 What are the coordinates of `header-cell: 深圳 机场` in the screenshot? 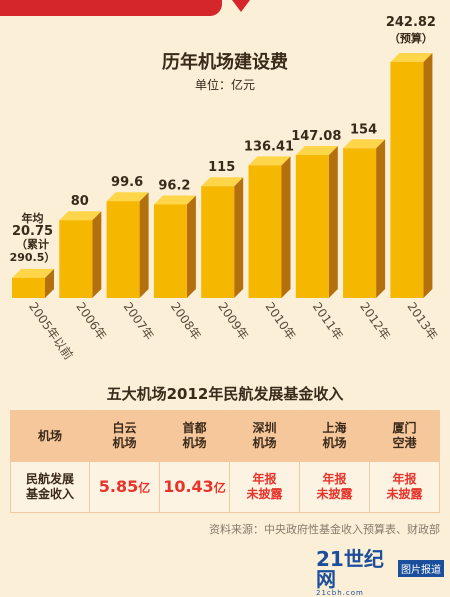 It's located at (264, 436).